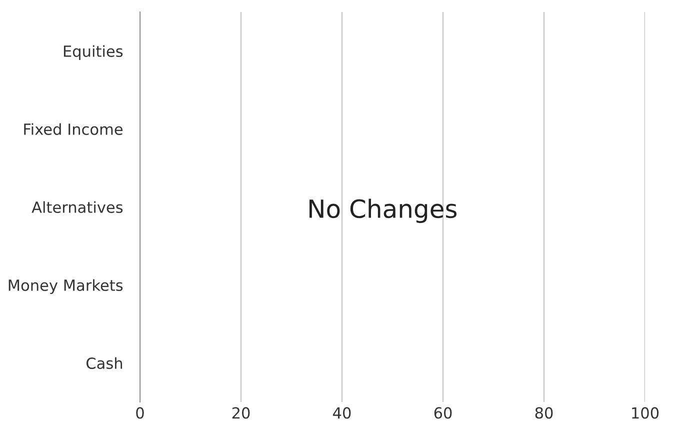 This screenshot has height=424, width=675. What do you see at coordinates (645, 413) in the screenshot?
I see `x-tick-label: 100` at bounding box center [645, 413].